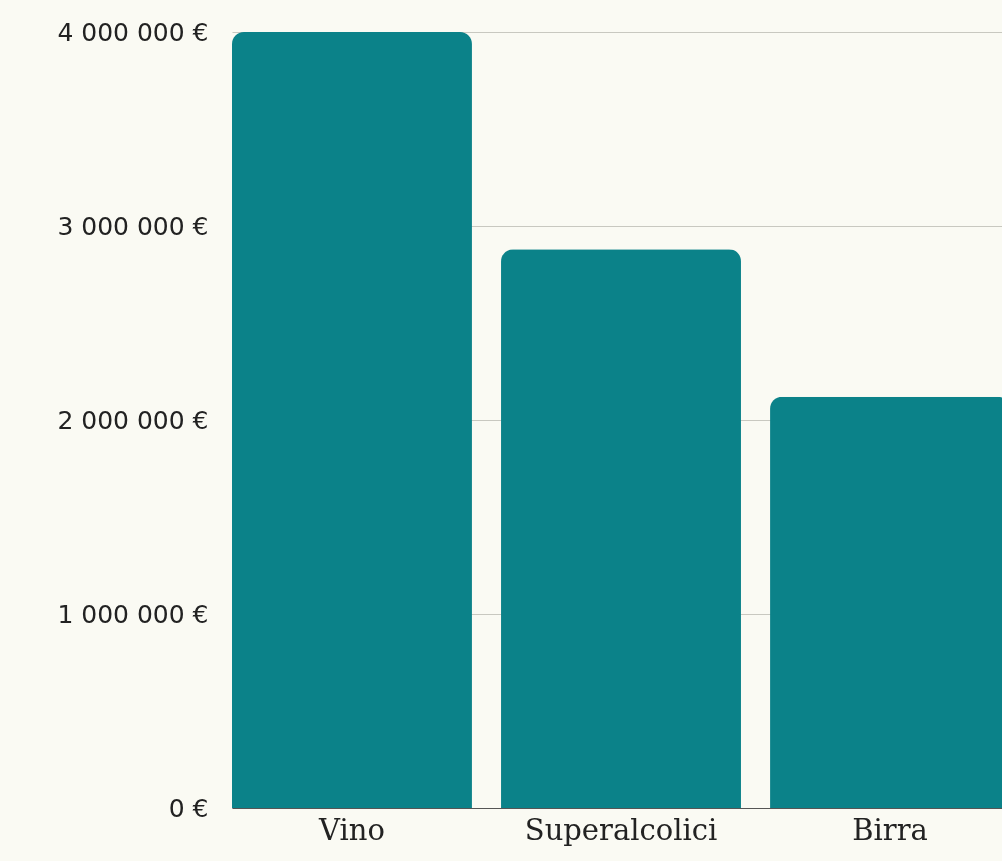 This screenshot has width=1002, height=861. I want to click on x-tick-label: Vino, so click(351, 829).